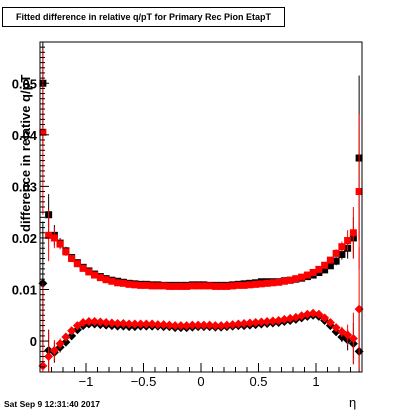 The height and width of the screenshot is (414, 400). What do you see at coordinates (86, 381) in the screenshot?
I see `x-tick-label: −1` at bounding box center [86, 381].